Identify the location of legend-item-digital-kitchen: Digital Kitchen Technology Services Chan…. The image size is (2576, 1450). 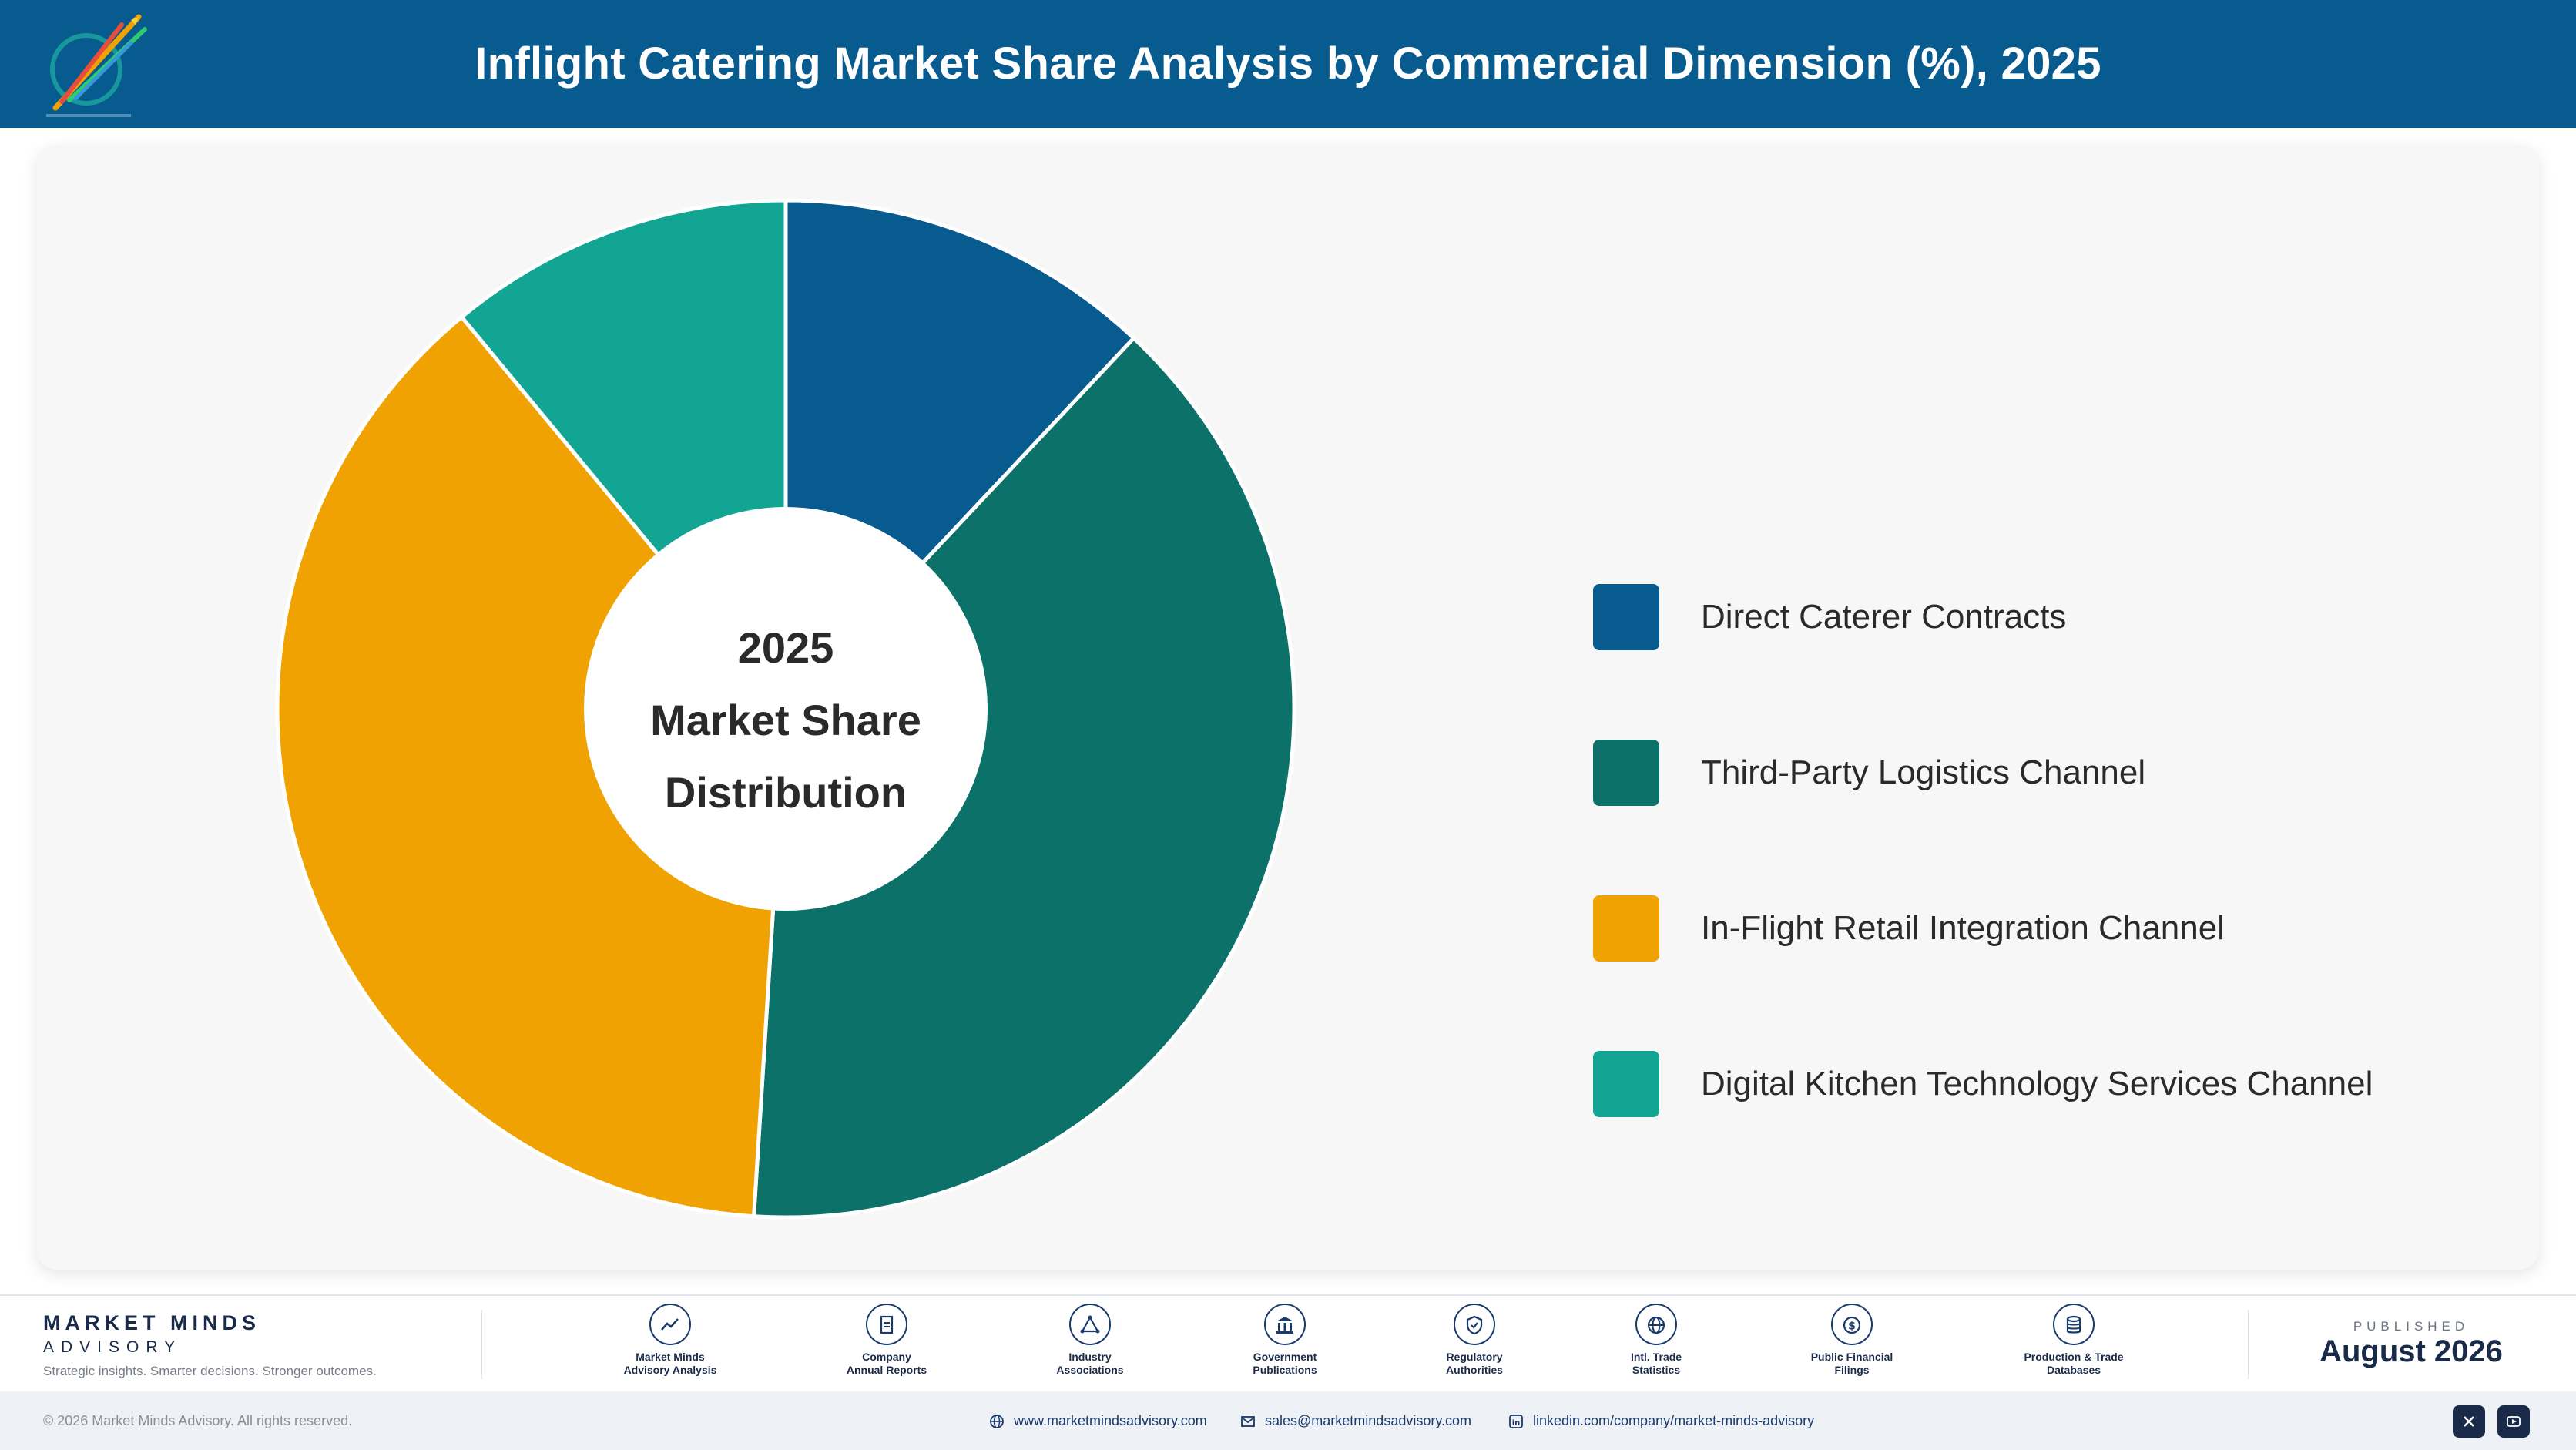
(2055, 1085).